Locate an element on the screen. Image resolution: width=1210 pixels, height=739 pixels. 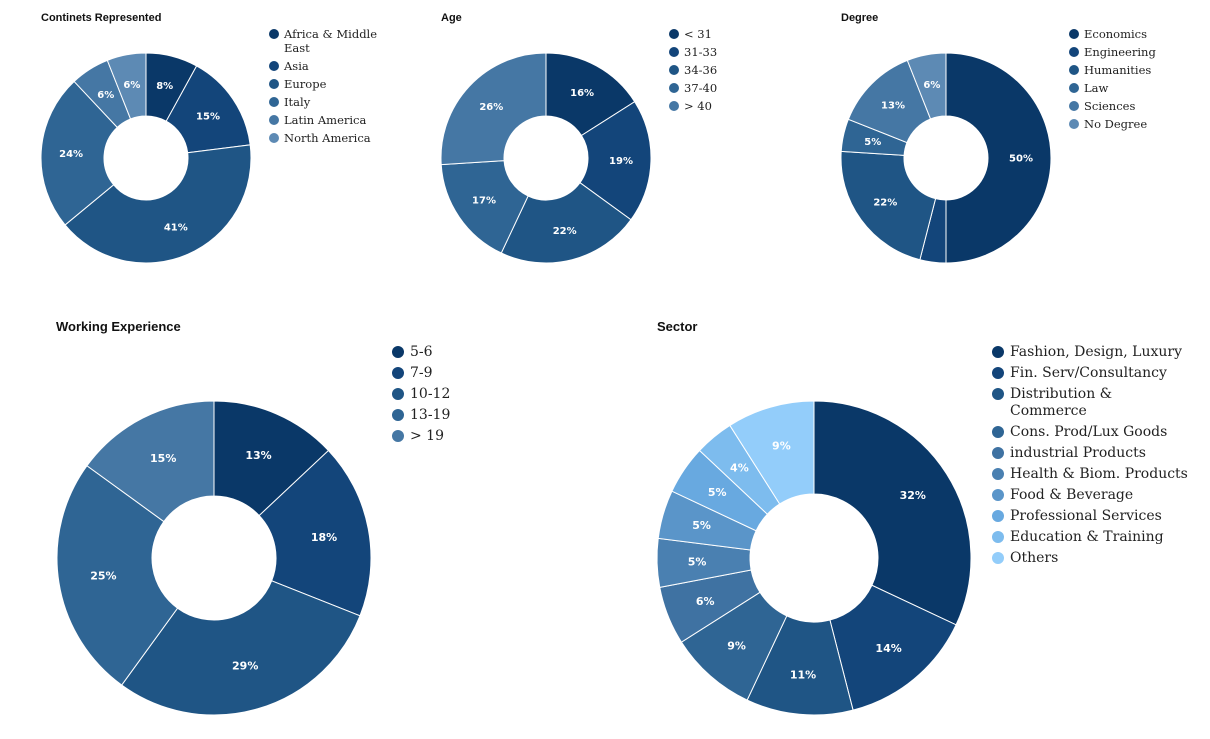
legend-item: Law is located at coordinates (1124, 88).